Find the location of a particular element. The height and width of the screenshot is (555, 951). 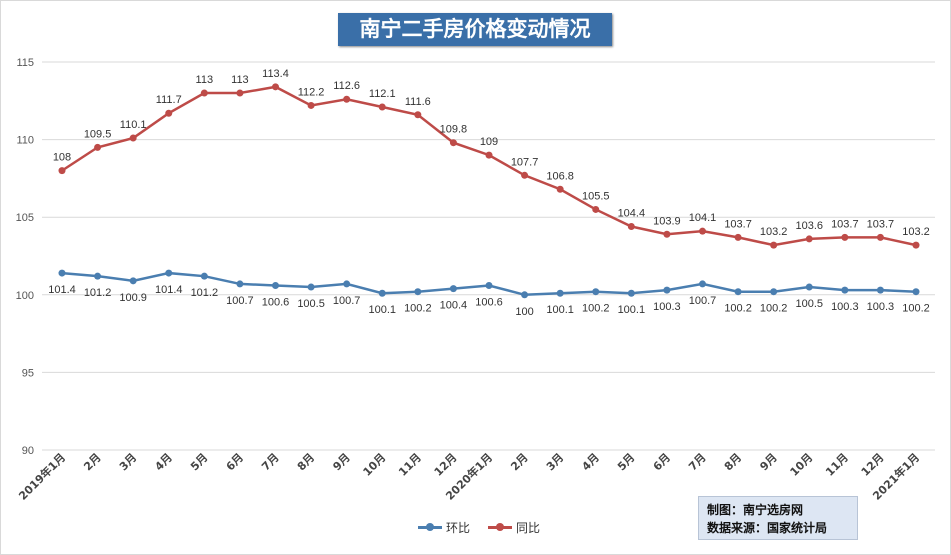

x-tick-label: 10月 is located at coordinates (375, 465).